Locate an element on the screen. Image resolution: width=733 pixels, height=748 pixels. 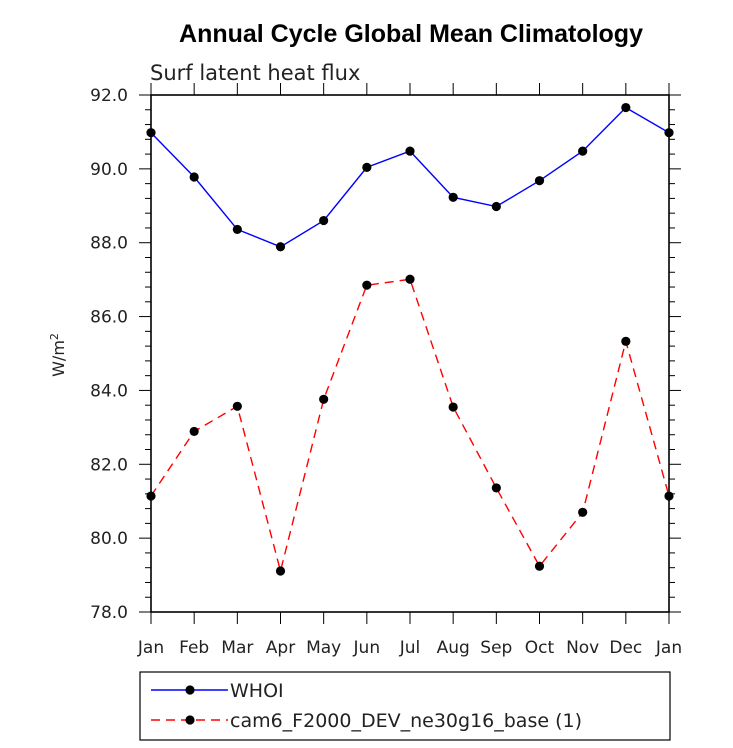
series-line is located at coordinates (410, 177).